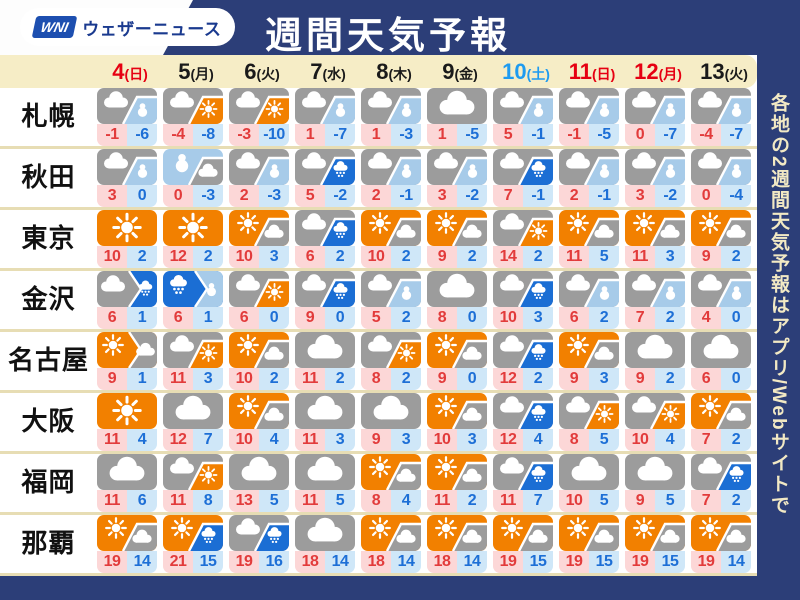 Image resolution: width=800 pixels, height=600 pixels. I want to click on low-temp: 4, so click(274, 440).